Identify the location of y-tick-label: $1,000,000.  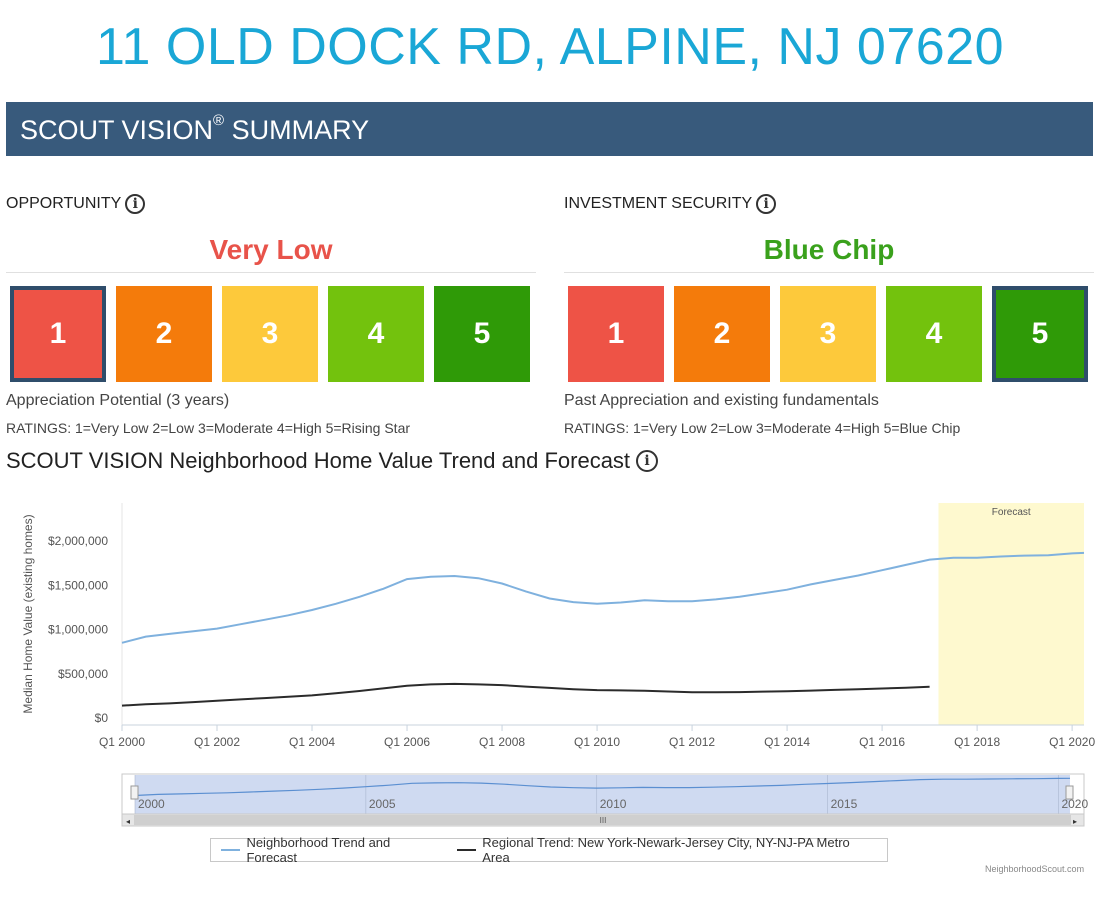
(78, 630).